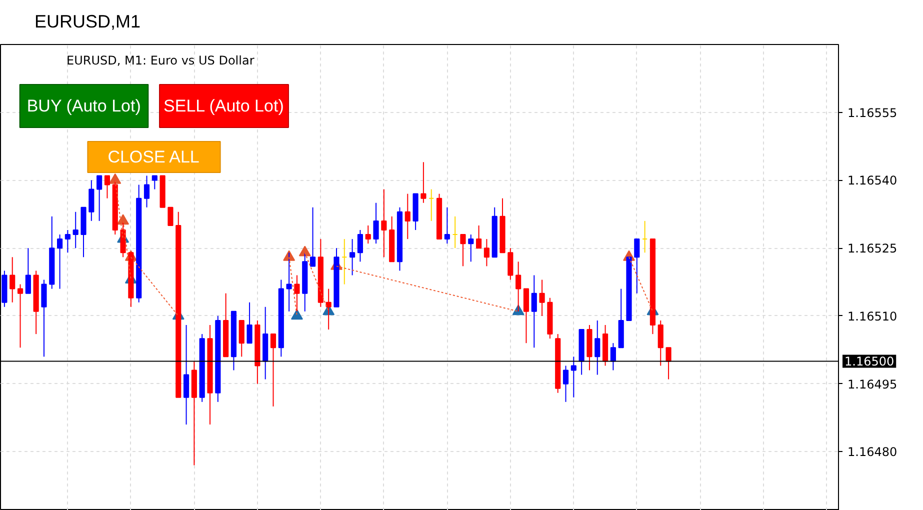  I want to click on y-tick-label: 1.16540, so click(873, 181).